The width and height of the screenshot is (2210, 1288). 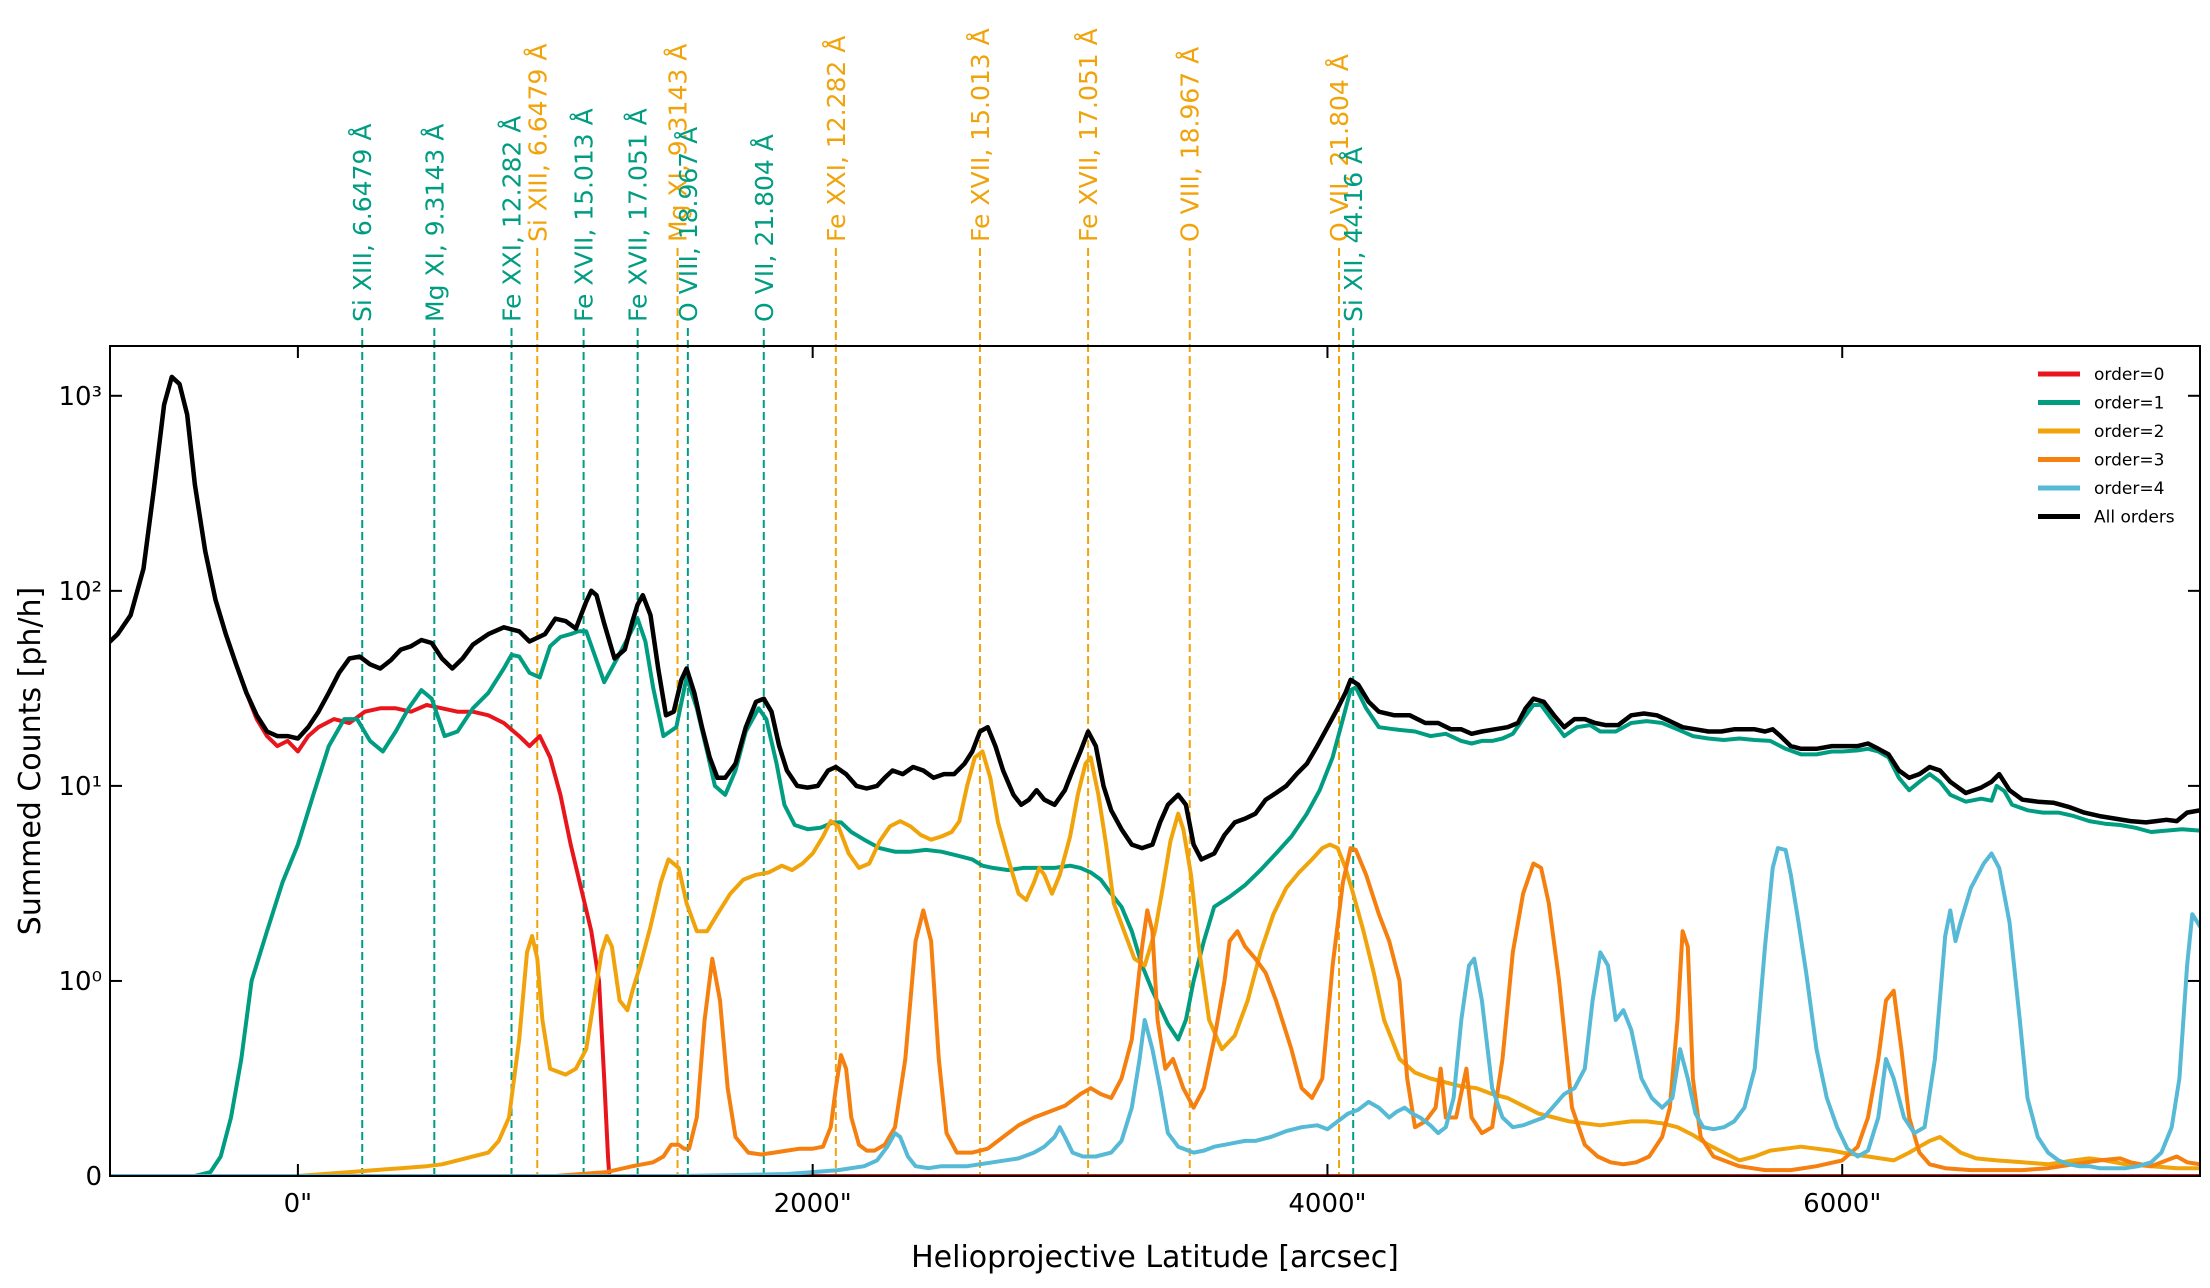 What do you see at coordinates (80, 982) in the screenshot?
I see `y-tick-label: 10⁰` at bounding box center [80, 982].